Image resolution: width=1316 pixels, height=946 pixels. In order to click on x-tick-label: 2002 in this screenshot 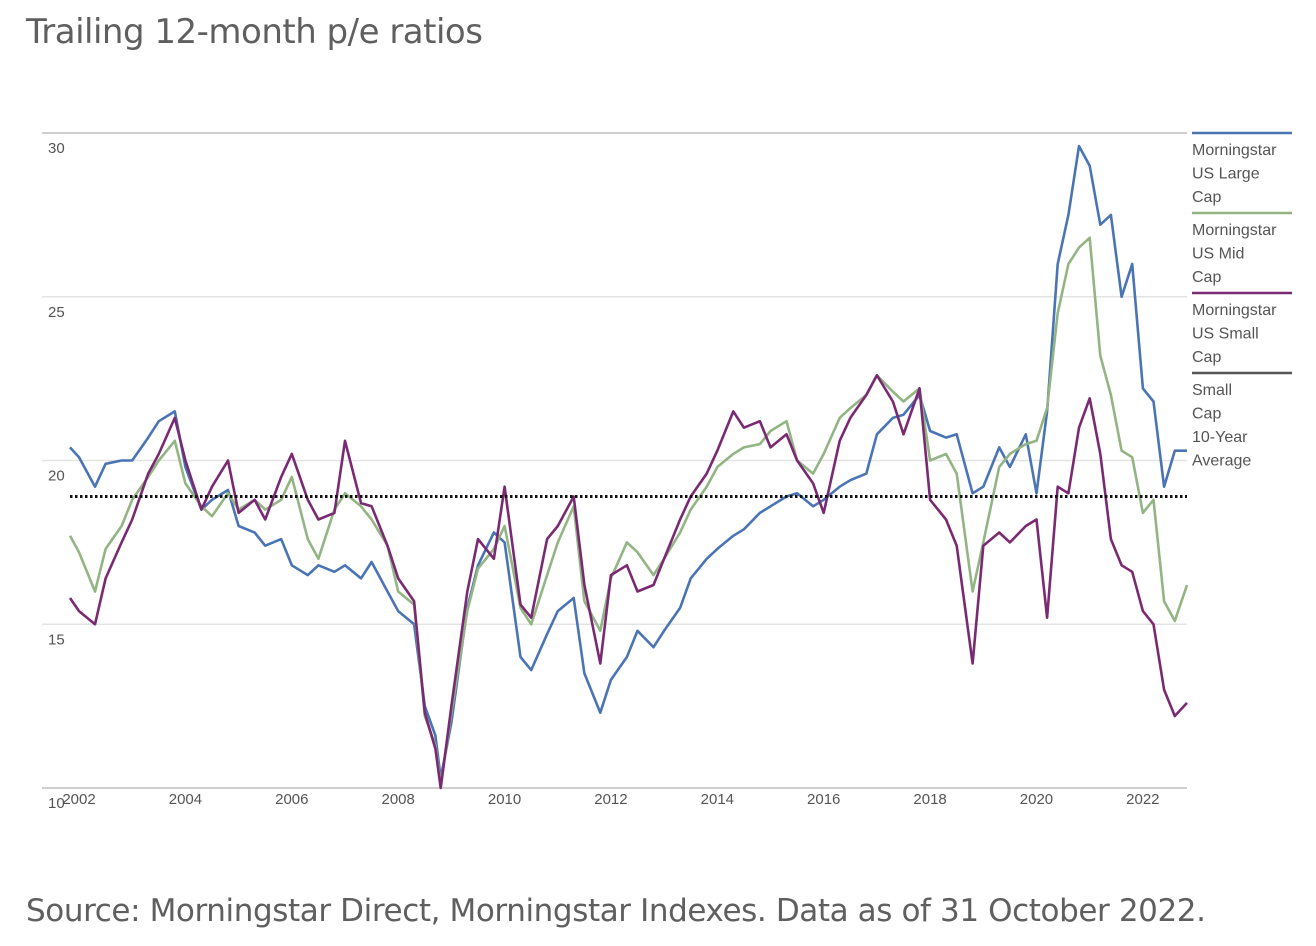, I will do `click(78, 799)`.